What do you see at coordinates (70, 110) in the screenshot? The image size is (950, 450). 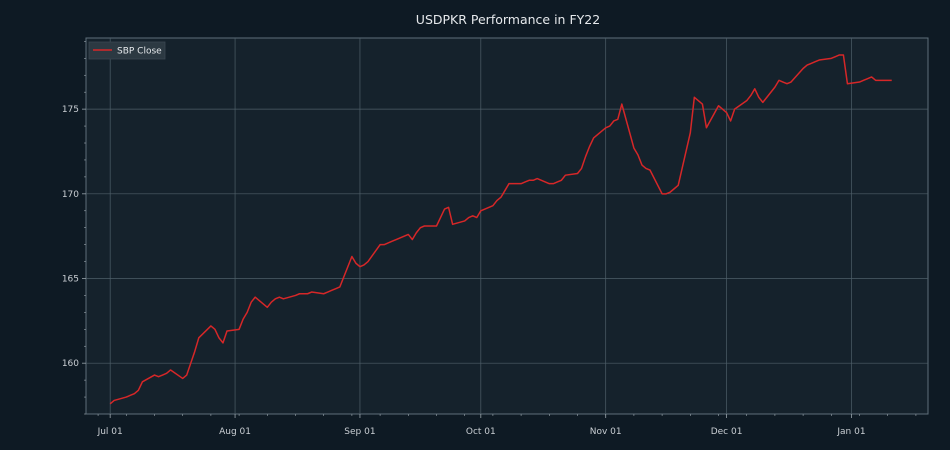 I see `y-tick-label: 175` at bounding box center [70, 110].